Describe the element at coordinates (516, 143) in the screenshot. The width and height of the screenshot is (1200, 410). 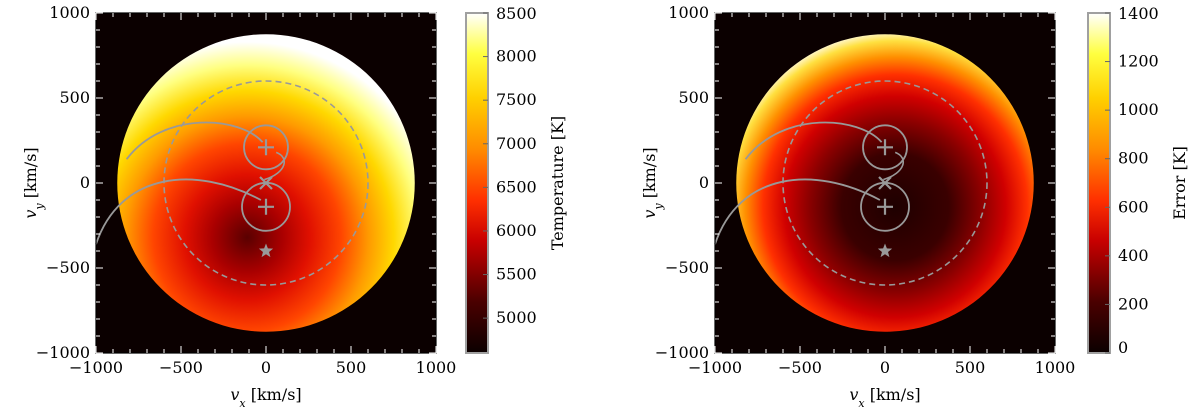
I see `colorbar-tick-label: 7000` at that location.